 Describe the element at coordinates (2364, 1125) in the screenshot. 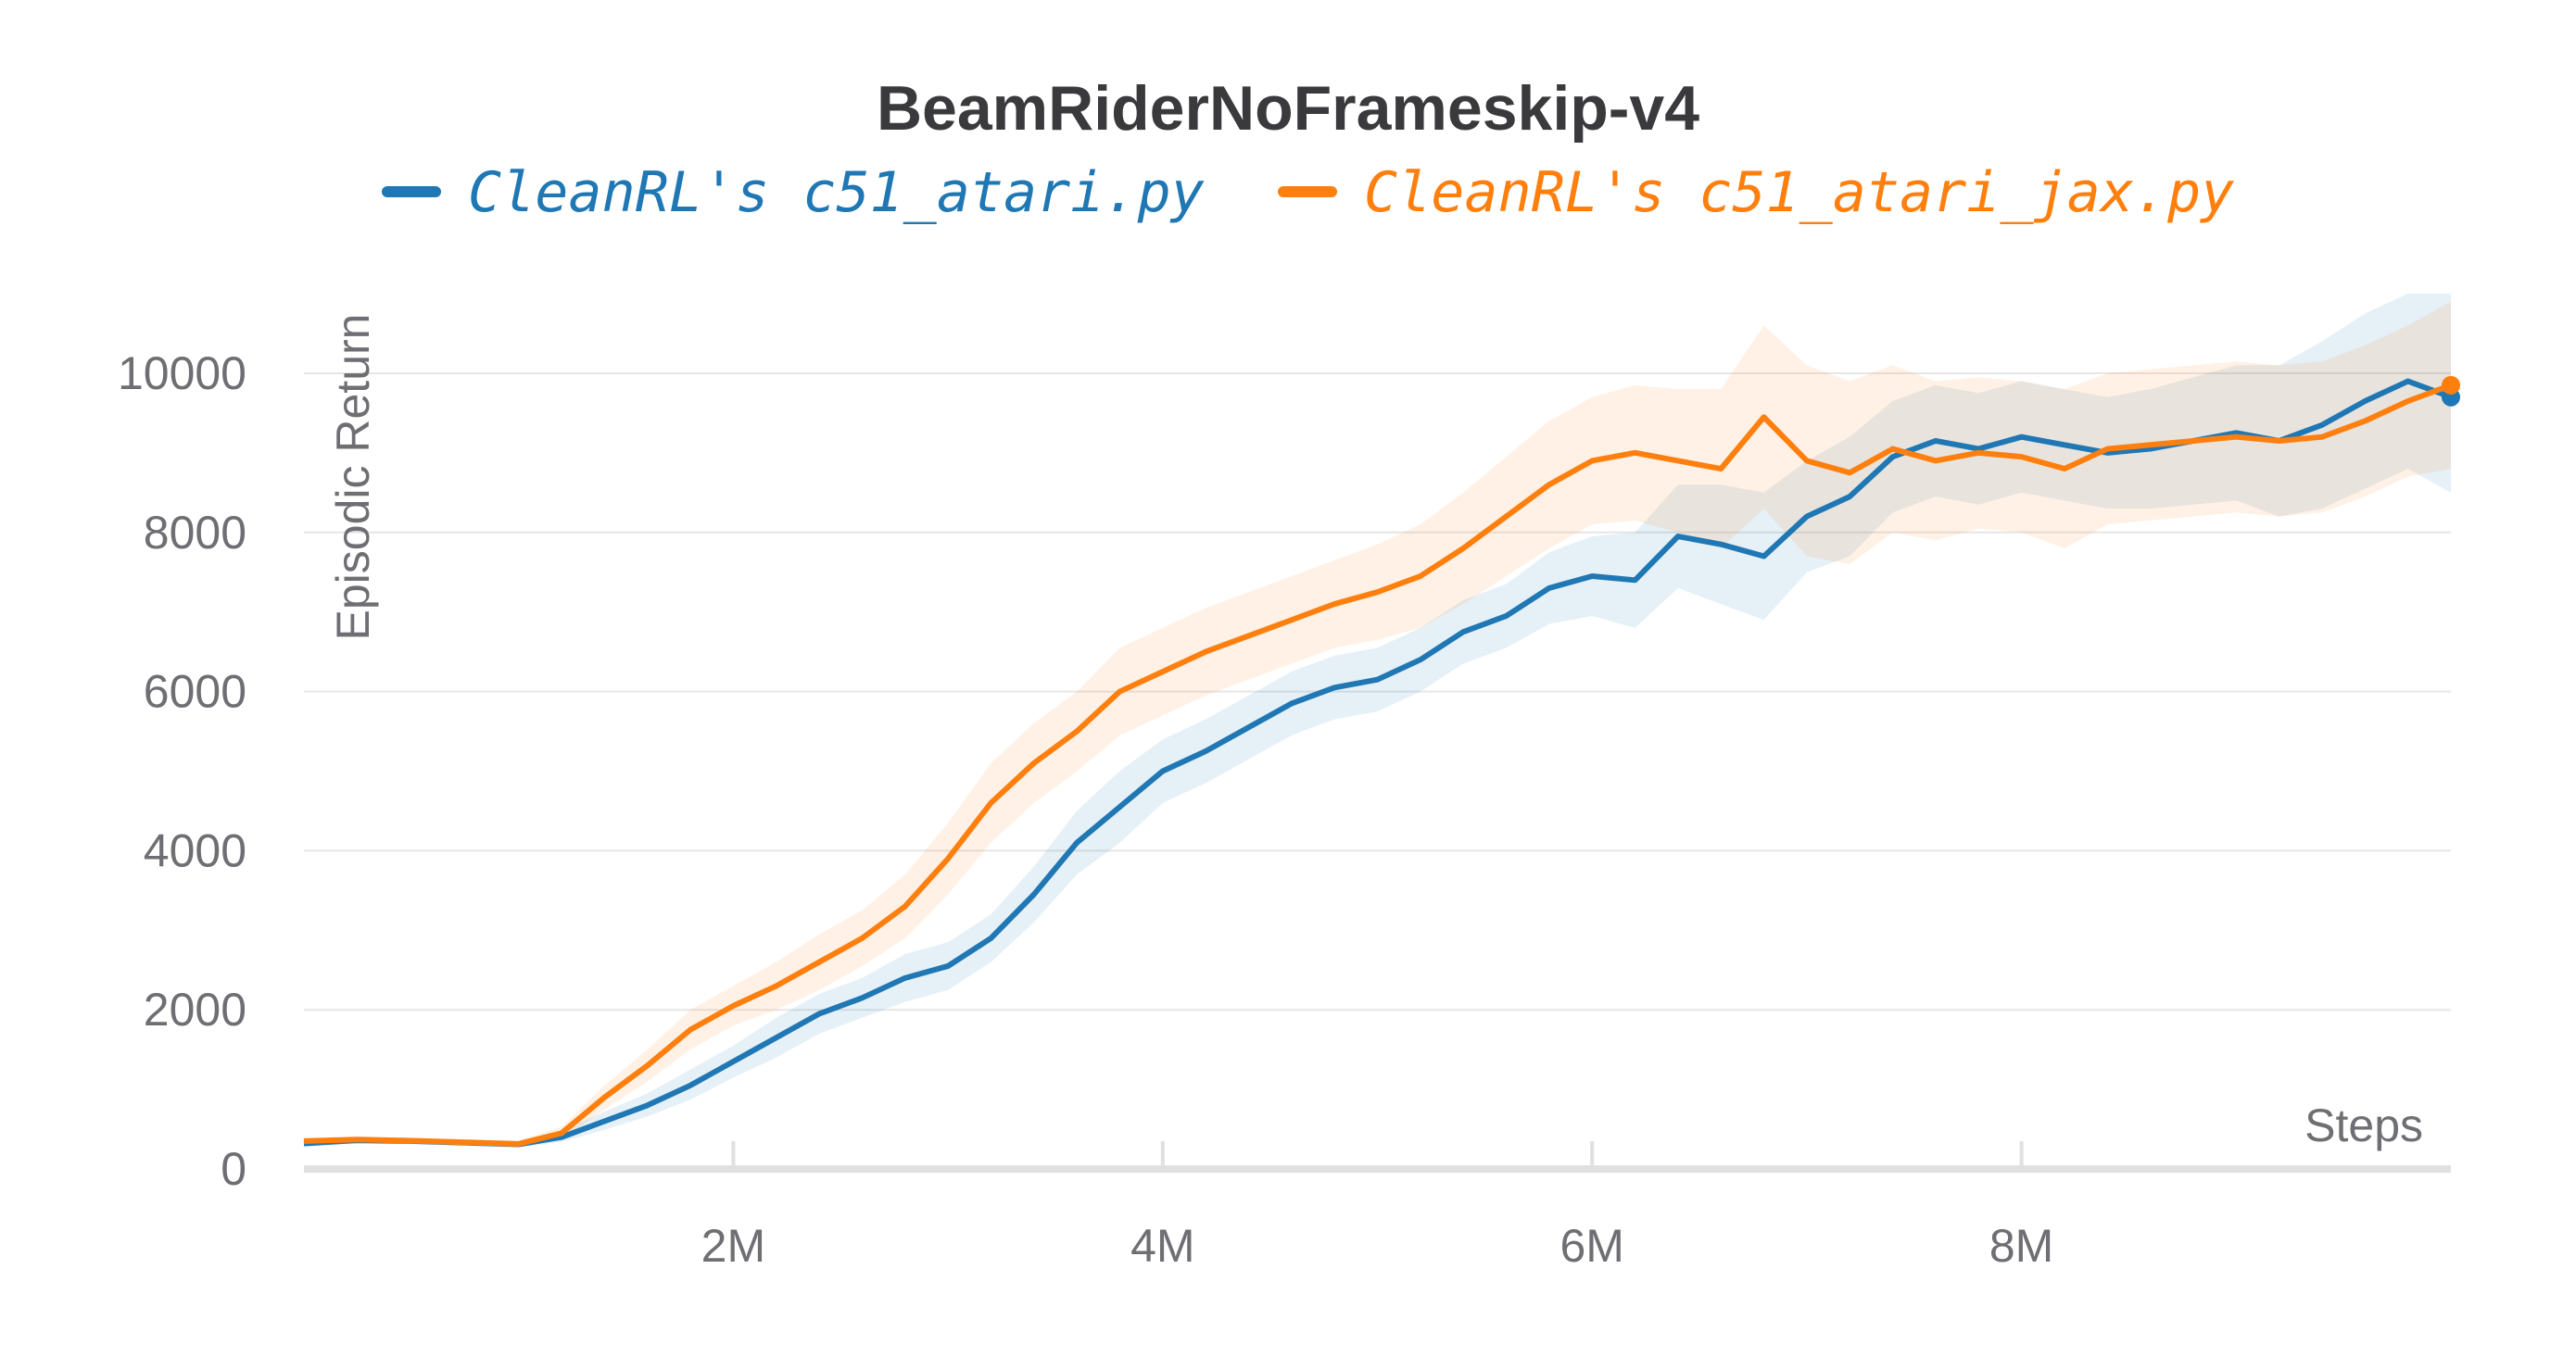

I see `x-axis-label: Steps` at that location.